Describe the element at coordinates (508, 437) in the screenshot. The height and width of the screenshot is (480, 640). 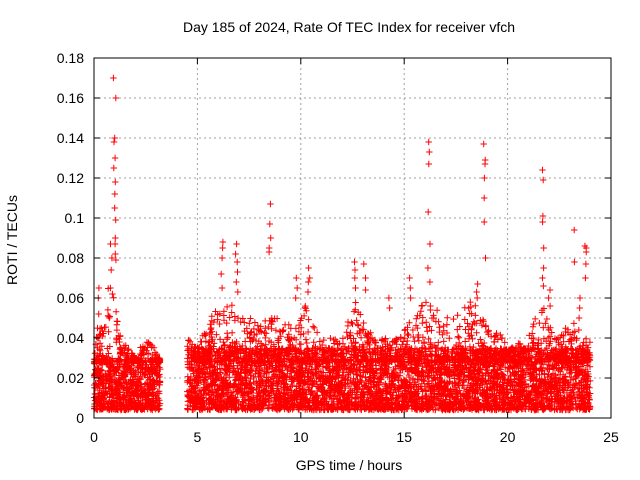
I see `x-tick-label: 20` at that location.